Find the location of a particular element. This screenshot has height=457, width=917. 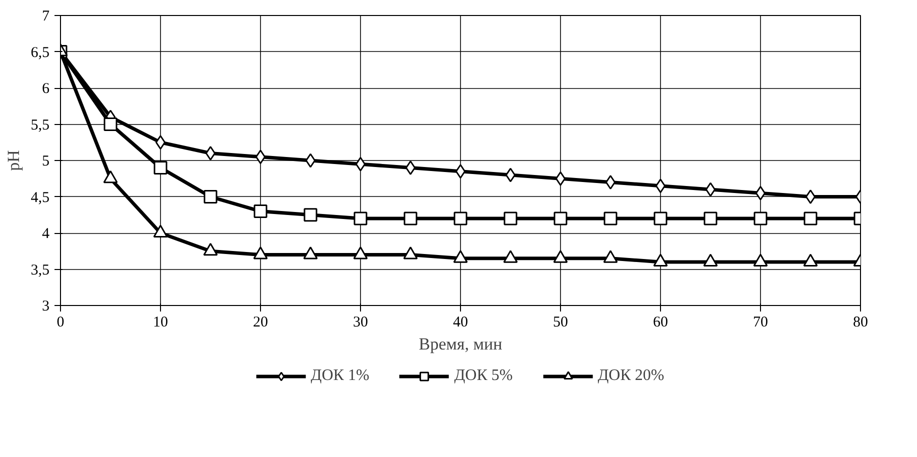

x-tick-label: 80 is located at coordinates (860, 322).